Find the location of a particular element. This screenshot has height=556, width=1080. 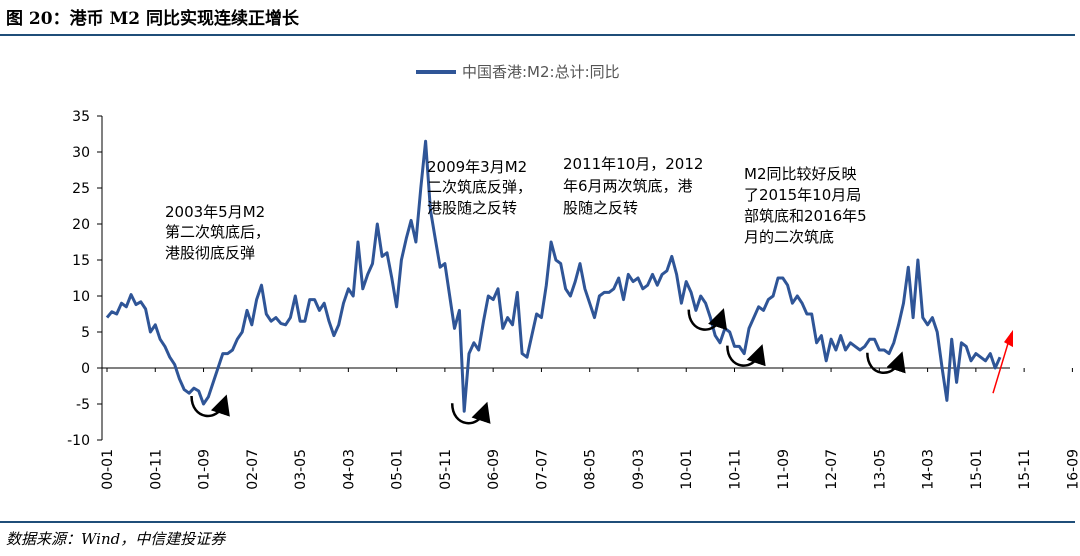

legend: 中国香港:M2:总计:同比 is located at coordinates (518, 72).